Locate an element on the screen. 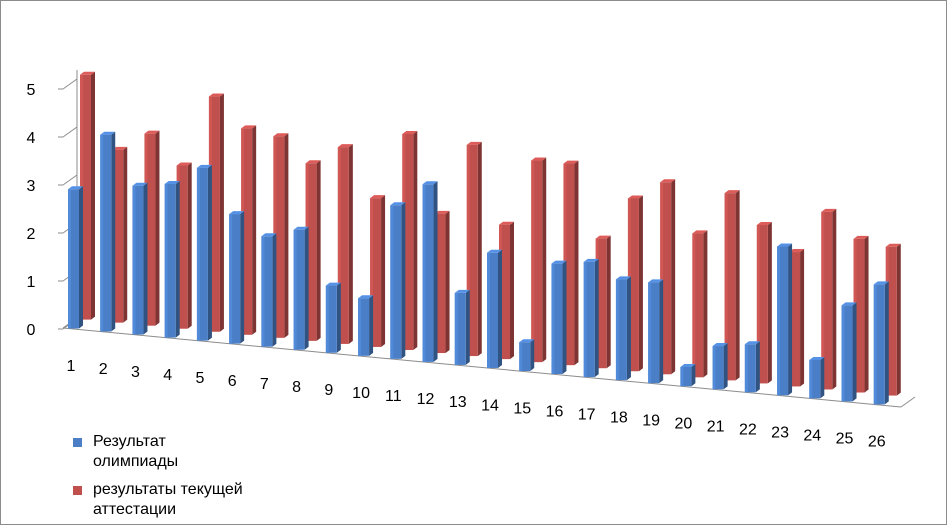  x-tick-label: 26 is located at coordinates (877, 442).